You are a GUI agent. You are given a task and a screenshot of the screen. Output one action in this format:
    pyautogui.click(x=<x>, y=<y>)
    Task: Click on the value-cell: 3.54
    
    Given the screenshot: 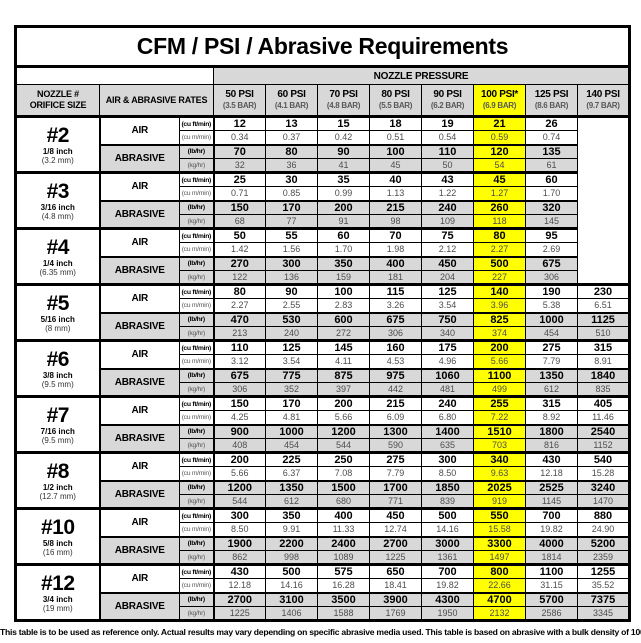 What is the action you would take?
    pyautogui.click(x=447, y=305)
    